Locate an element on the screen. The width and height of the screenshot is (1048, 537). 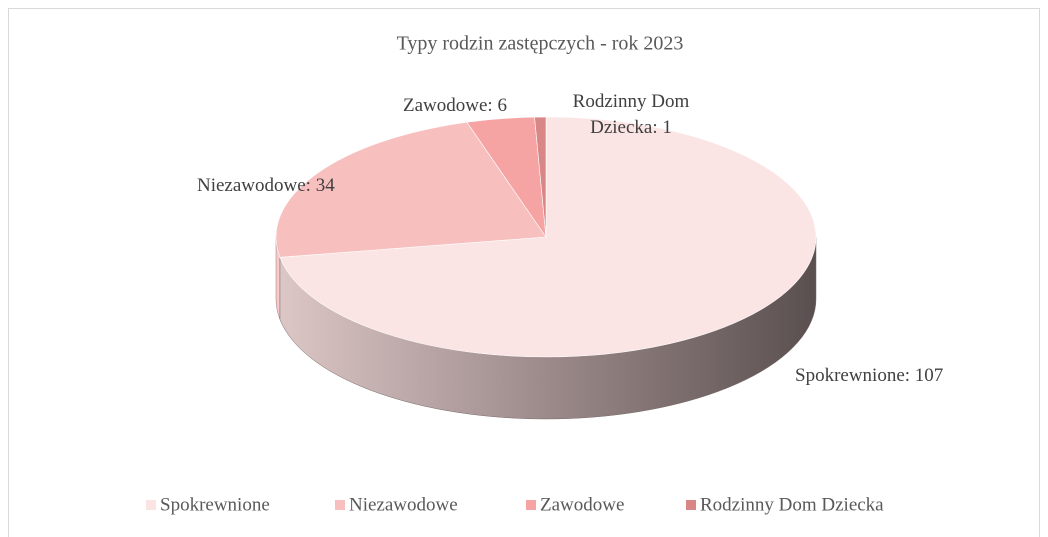
legend-label: Spokrewnione is located at coordinates (215, 504).